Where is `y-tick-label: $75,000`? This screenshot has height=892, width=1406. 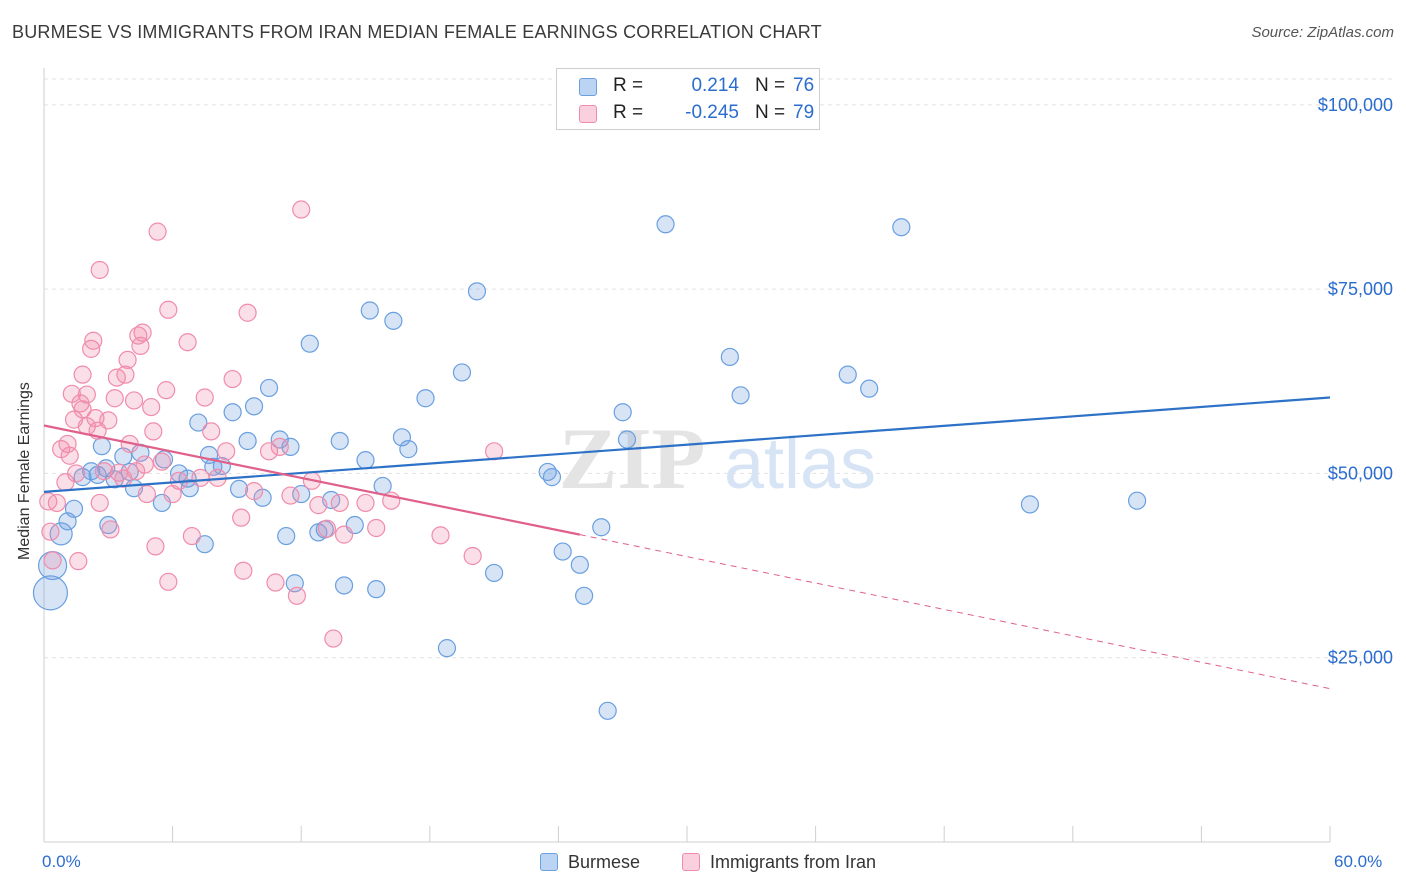
y-tick-label: $75,000 is located at coordinates (1360, 289).